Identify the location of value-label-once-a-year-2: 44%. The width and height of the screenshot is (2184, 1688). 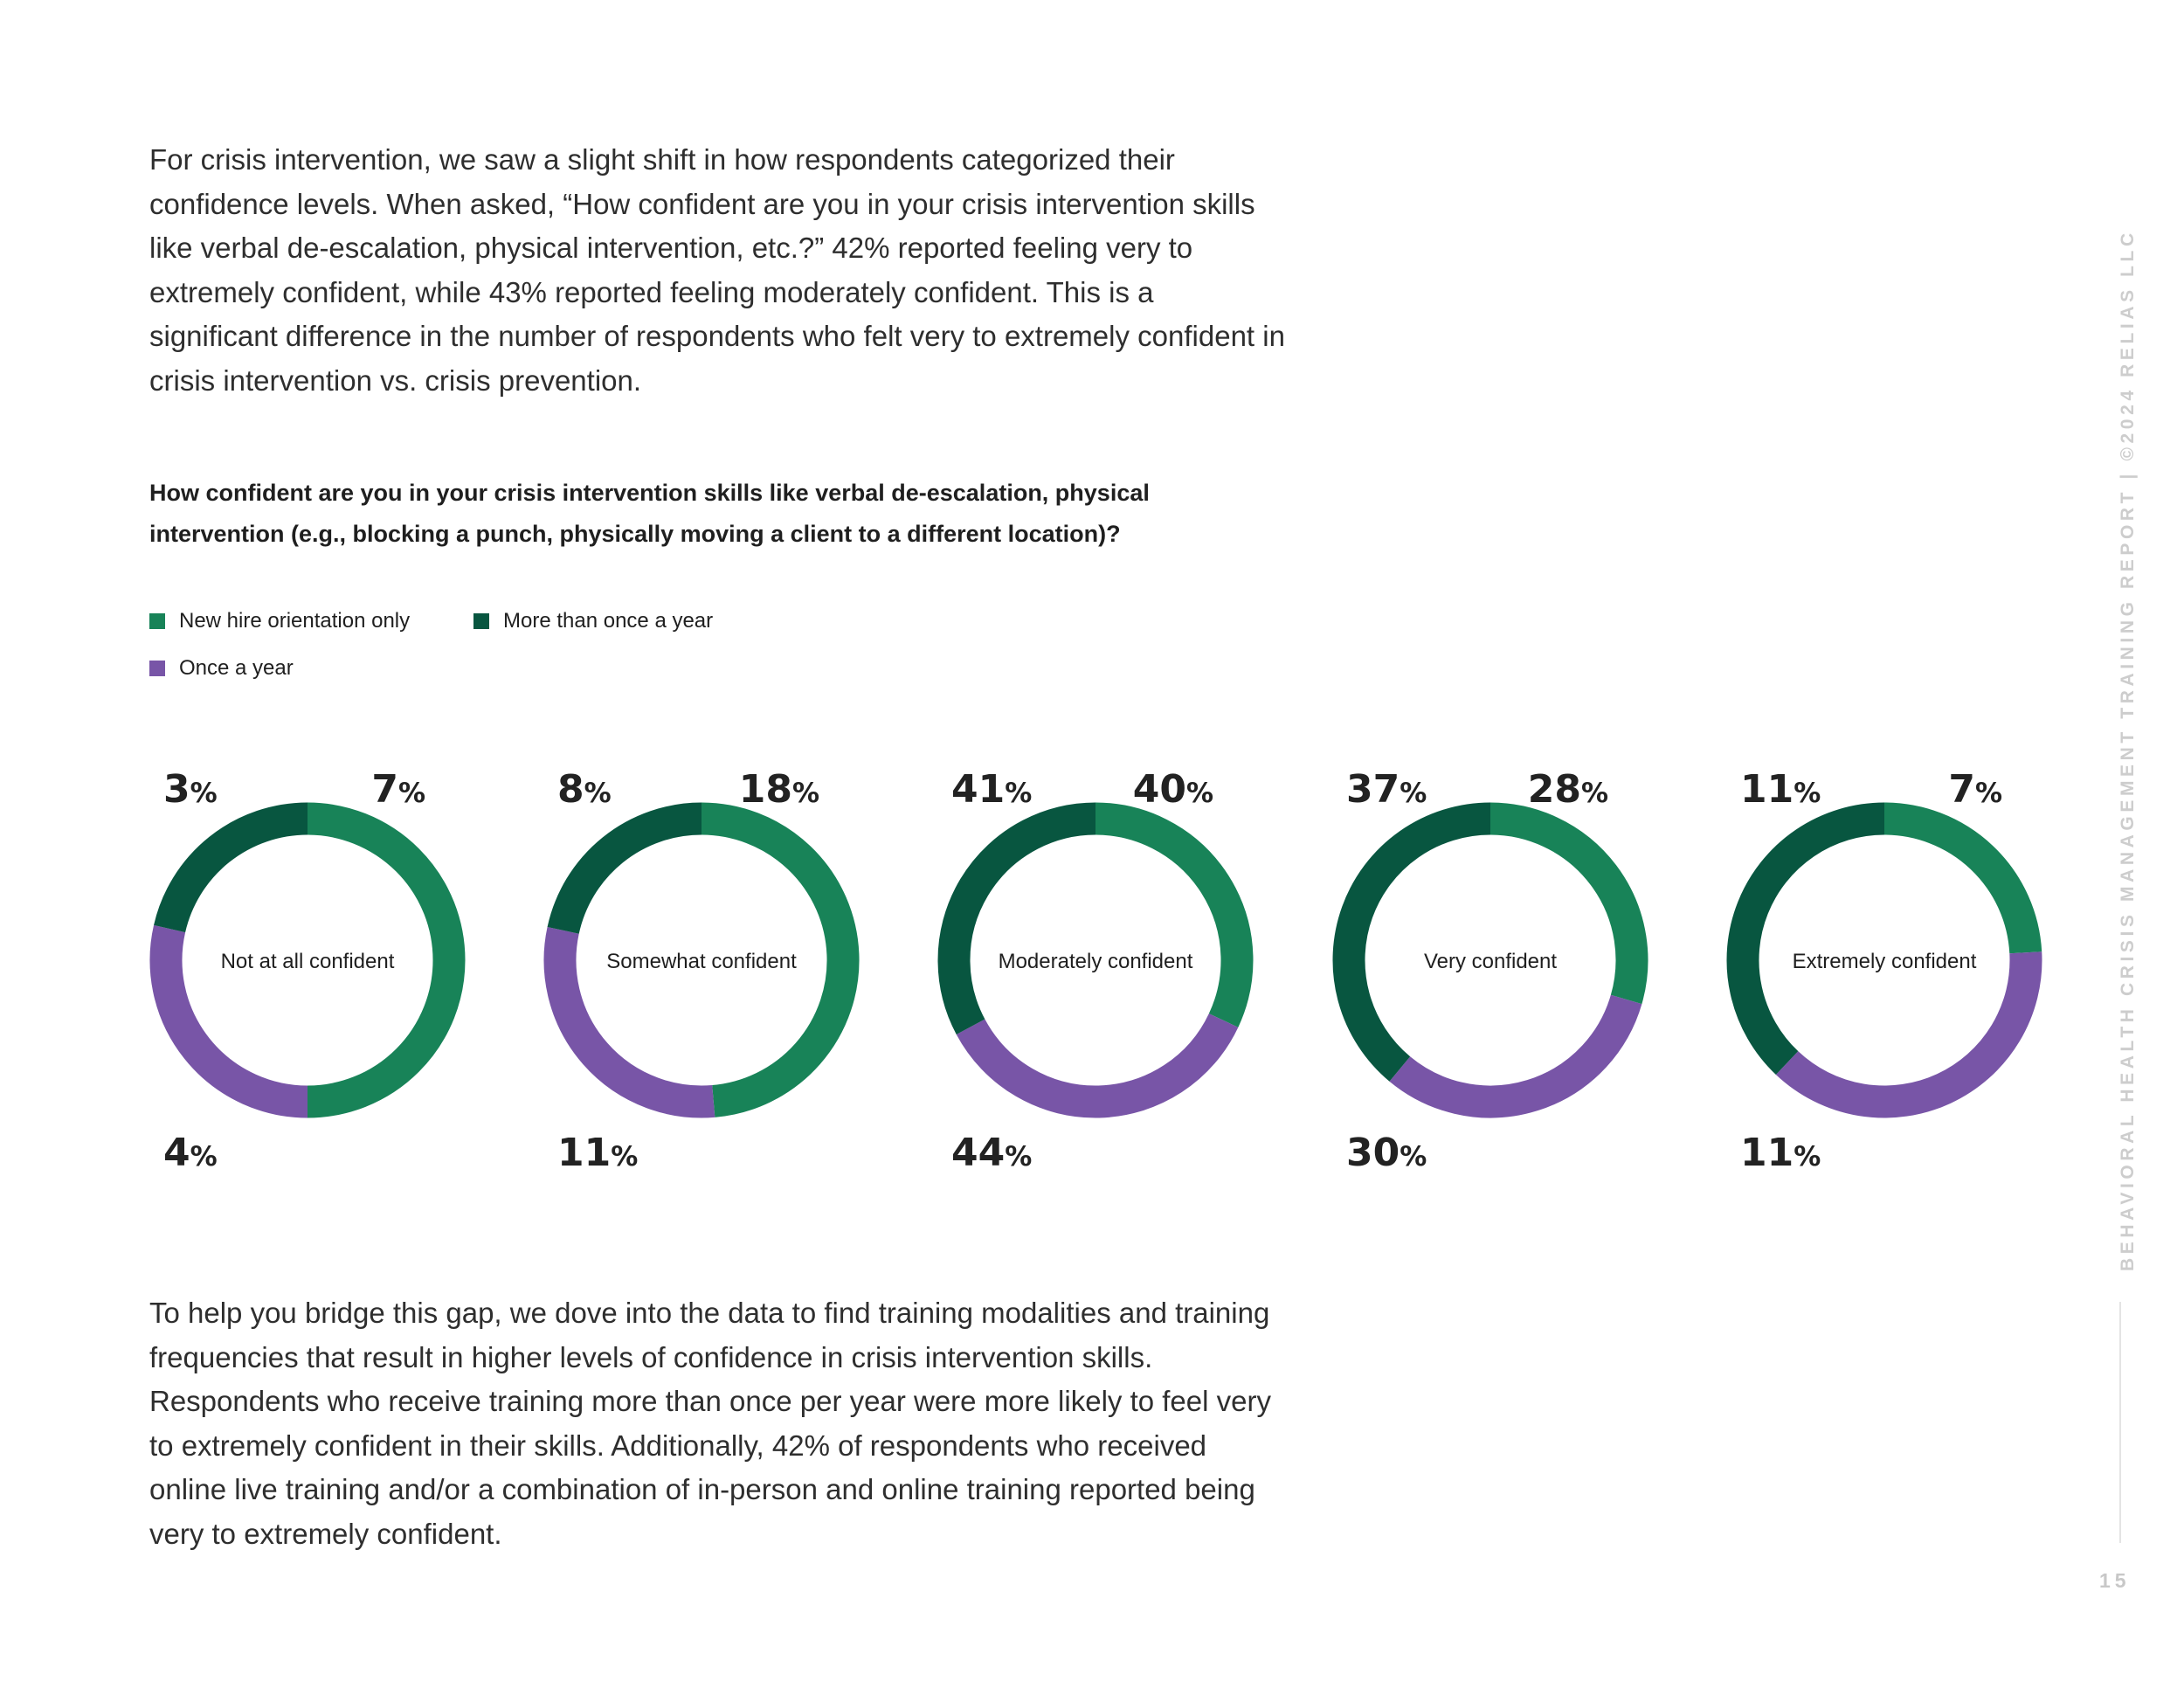
(991, 1153).